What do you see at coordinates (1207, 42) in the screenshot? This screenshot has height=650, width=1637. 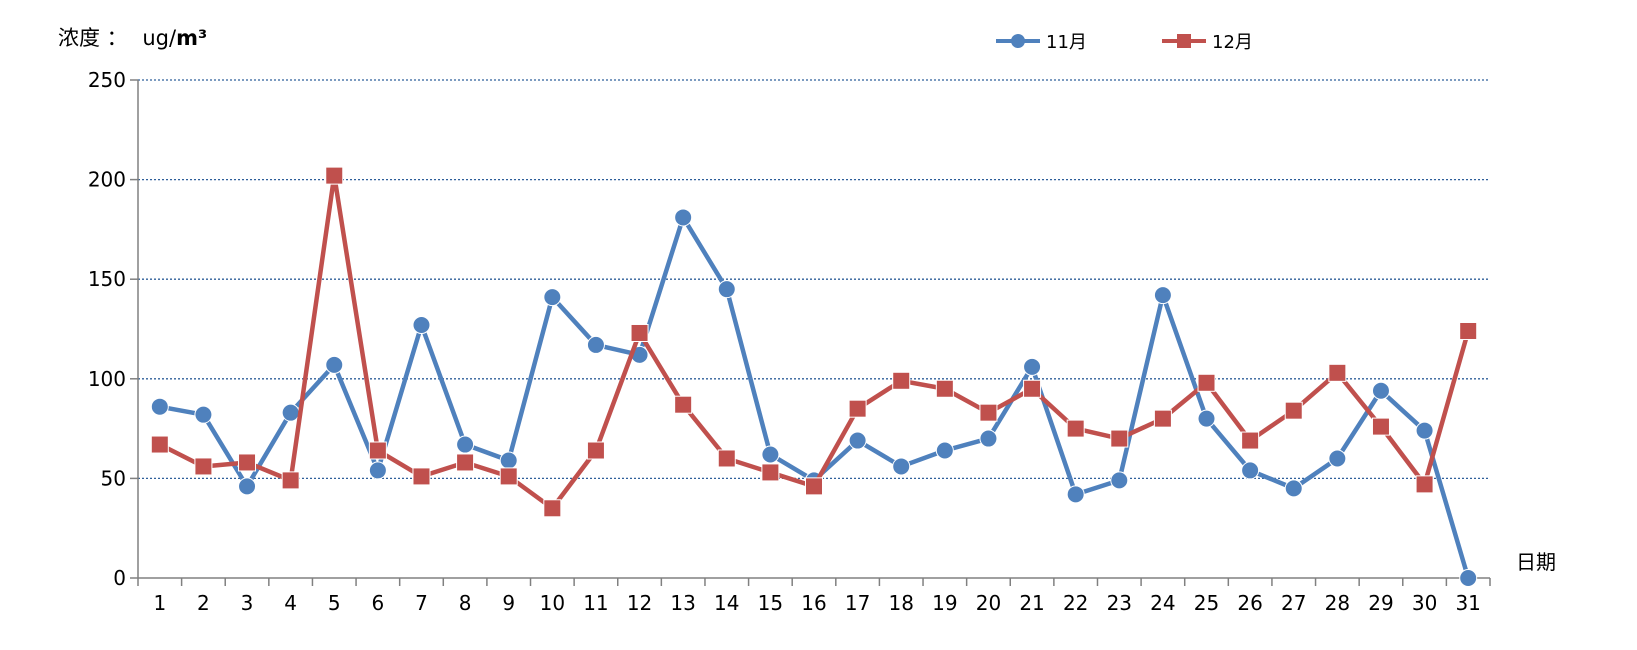 I see `legend-entry: 12月` at bounding box center [1207, 42].